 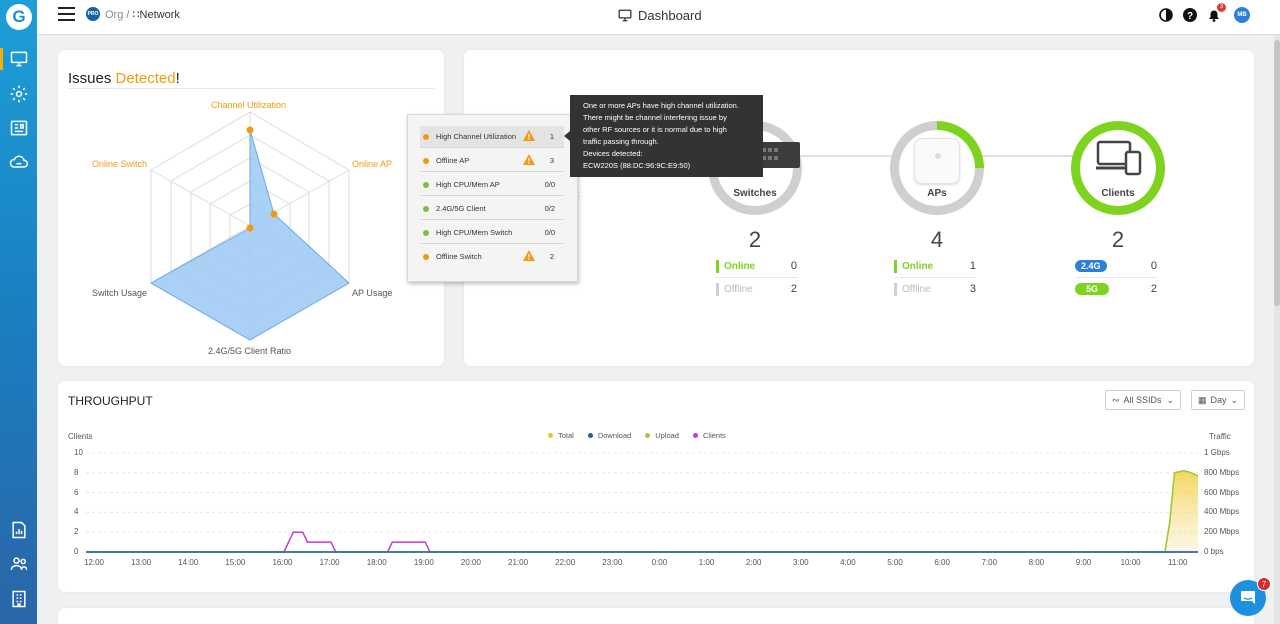 What do you see at coordinates (916, 289) in the screenshot?
I see `aps-offline-label: Offline` at bounding box center [916, 289].